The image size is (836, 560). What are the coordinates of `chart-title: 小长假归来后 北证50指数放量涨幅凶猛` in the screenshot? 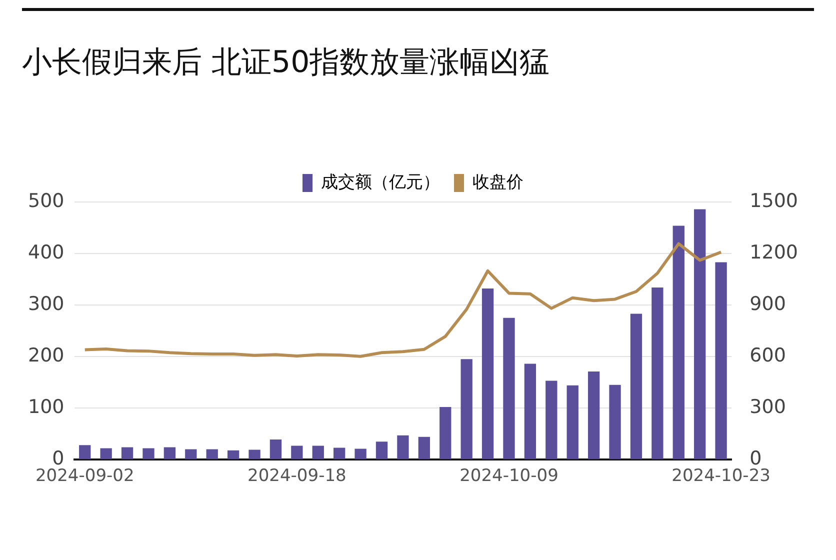 It's located at (286, 63).